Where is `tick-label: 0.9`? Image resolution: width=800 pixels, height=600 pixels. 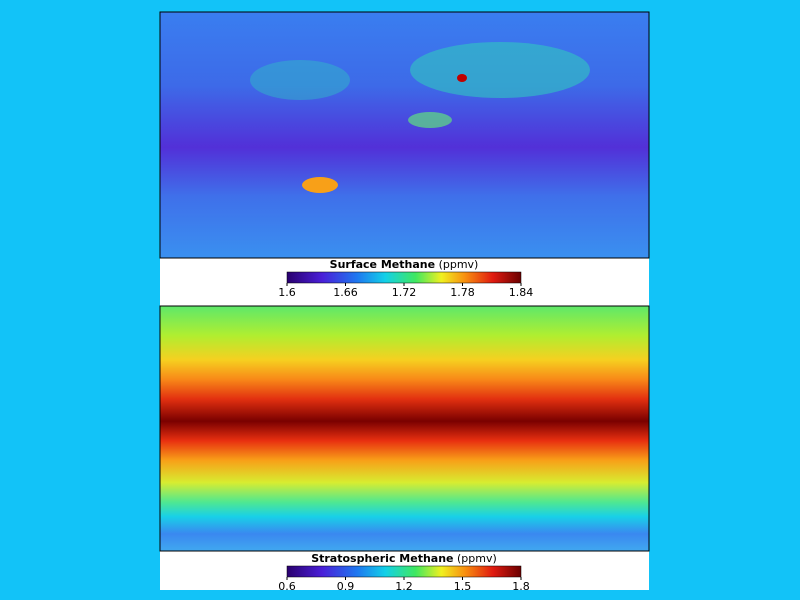 tick-label: 0.9 is located at coordinates (346, 586).